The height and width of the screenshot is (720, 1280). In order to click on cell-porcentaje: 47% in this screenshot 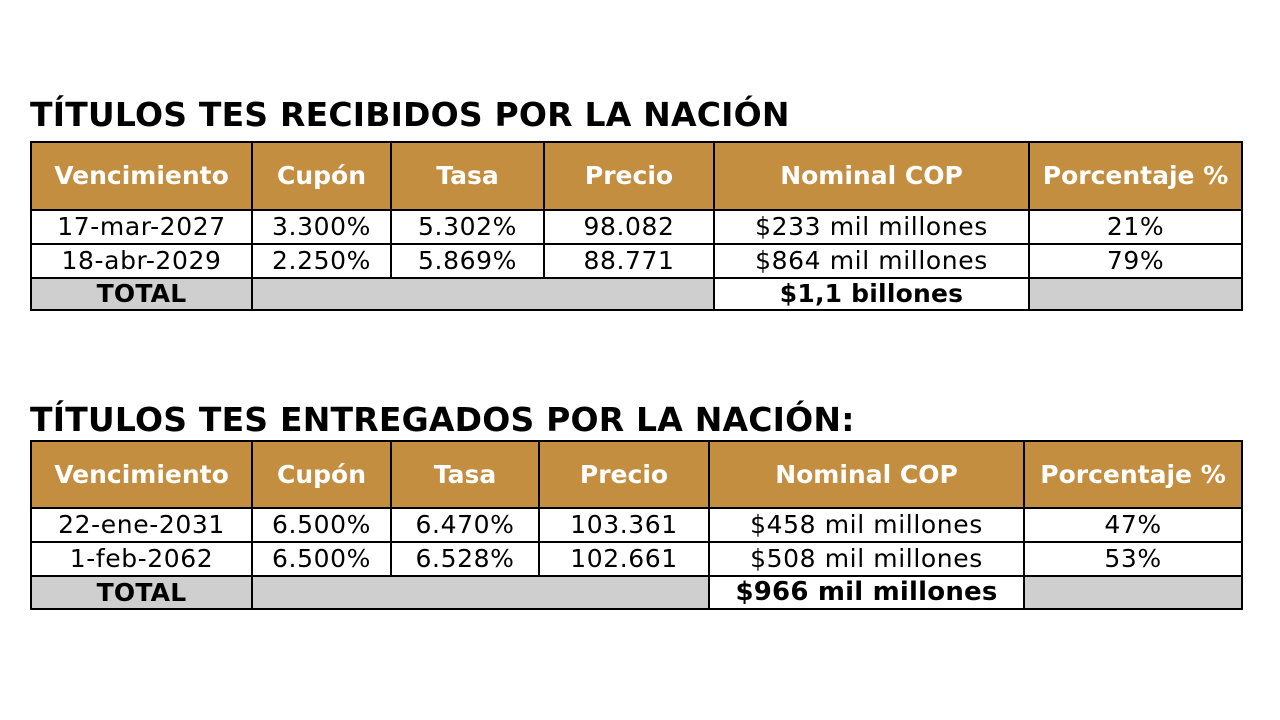, I will do `click(1133, 525)`.